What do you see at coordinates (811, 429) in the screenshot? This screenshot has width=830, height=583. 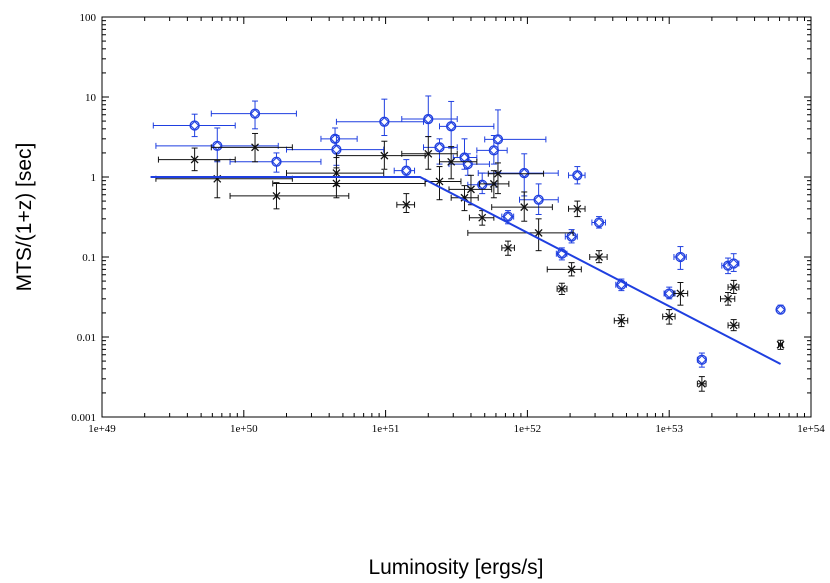 I see `x-tick-label: 1e+54` at bounding box center [811, 429].